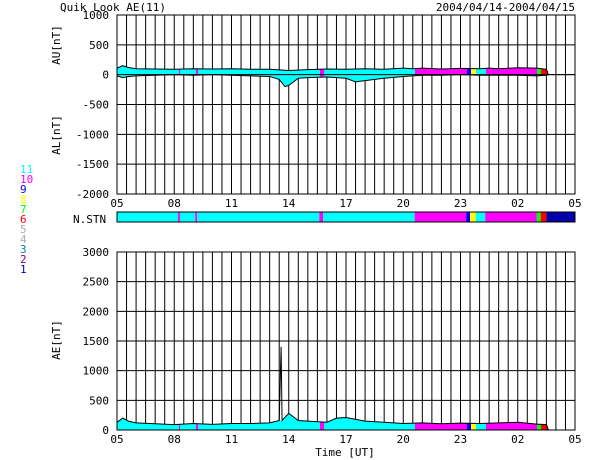 Image resolution: width=590 pixels, height=460 pixels. What do you see at coordinates (23, 239) in the screenshot?
I see `legend-entry-4: 4` at bounding box center [23, 239].